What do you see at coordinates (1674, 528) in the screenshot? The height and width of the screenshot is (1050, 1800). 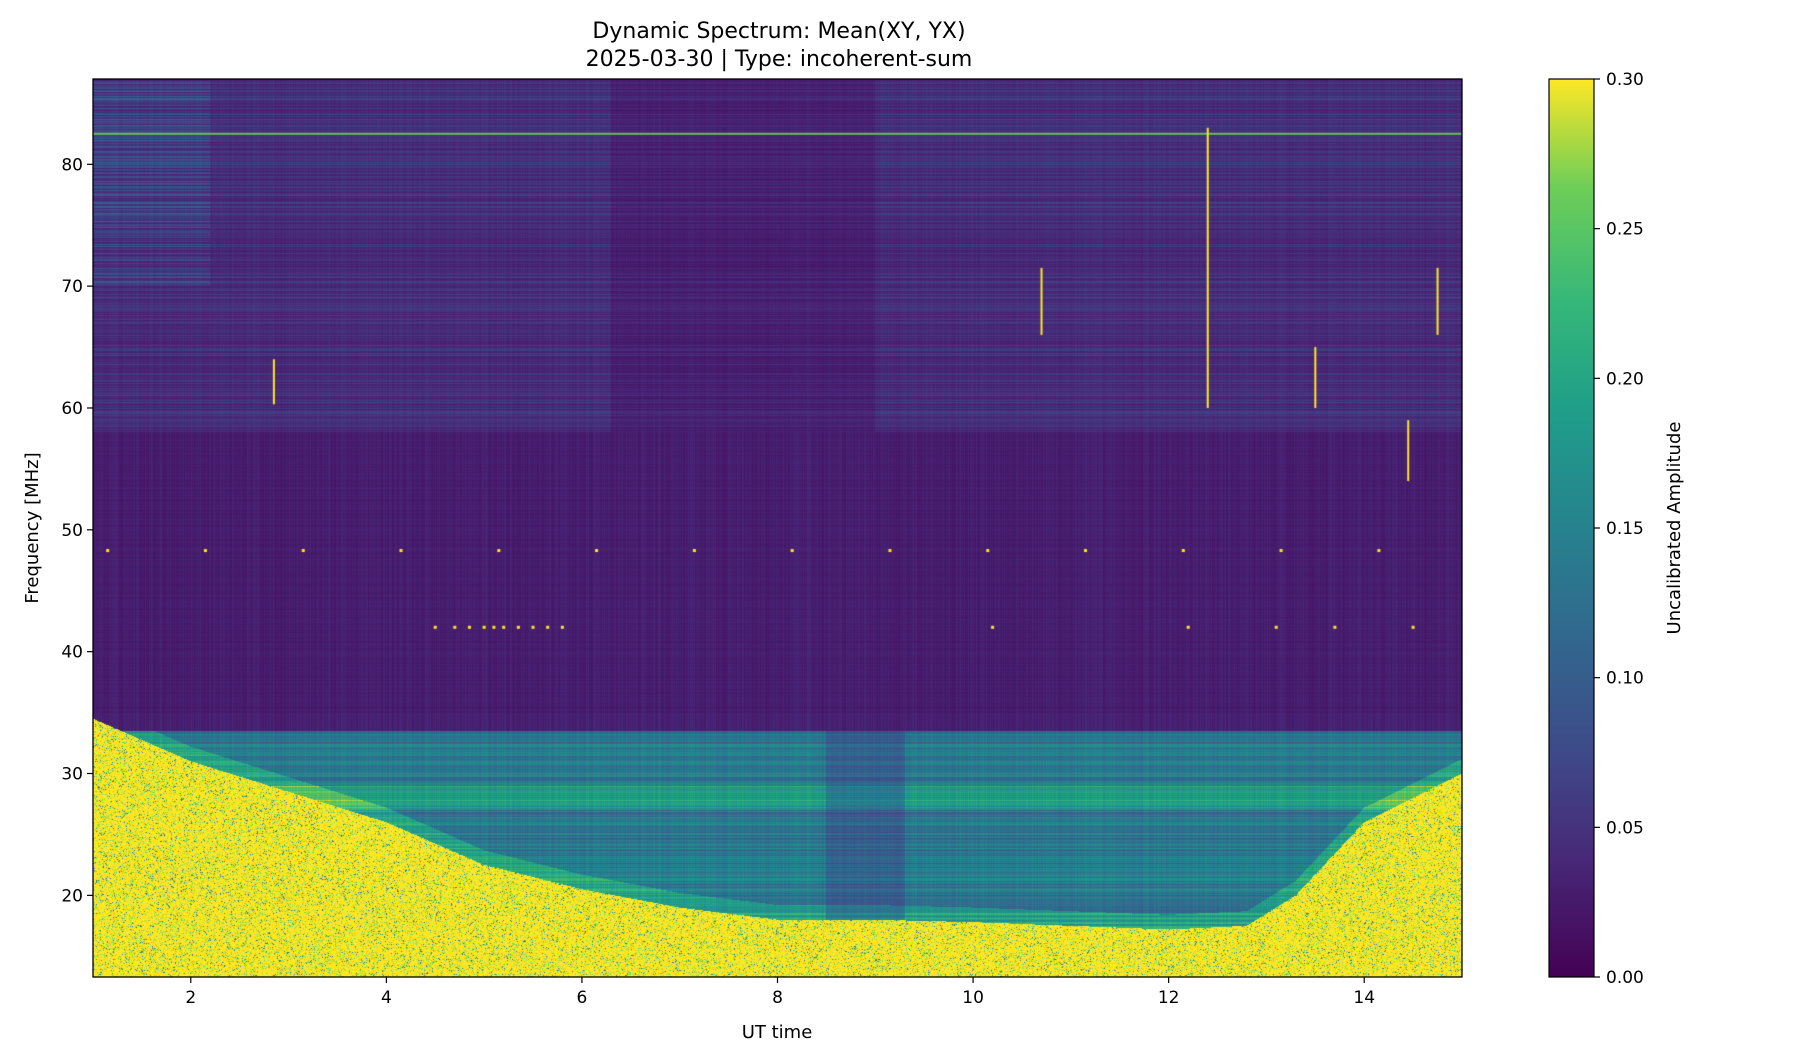 I see `colorbar-label: Uncalibrated Amplitude` at bounding box center [1674, 528].